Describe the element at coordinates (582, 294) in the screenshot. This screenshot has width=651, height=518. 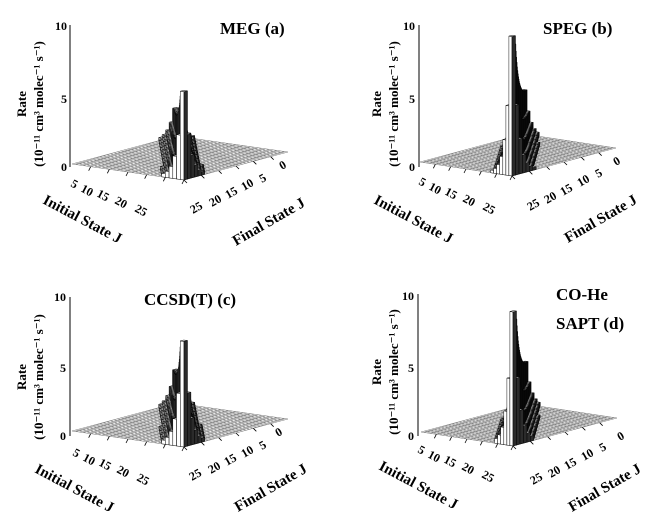
I see `panel-title: CO-He` at that location.